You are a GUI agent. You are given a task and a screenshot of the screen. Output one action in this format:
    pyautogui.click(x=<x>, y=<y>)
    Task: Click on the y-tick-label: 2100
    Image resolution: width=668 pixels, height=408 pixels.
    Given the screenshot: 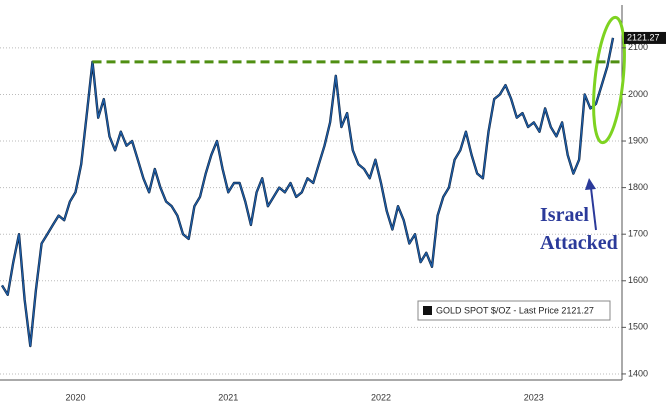 What is the action you would take?
    pyautogui.click(x=638, y=47)
    